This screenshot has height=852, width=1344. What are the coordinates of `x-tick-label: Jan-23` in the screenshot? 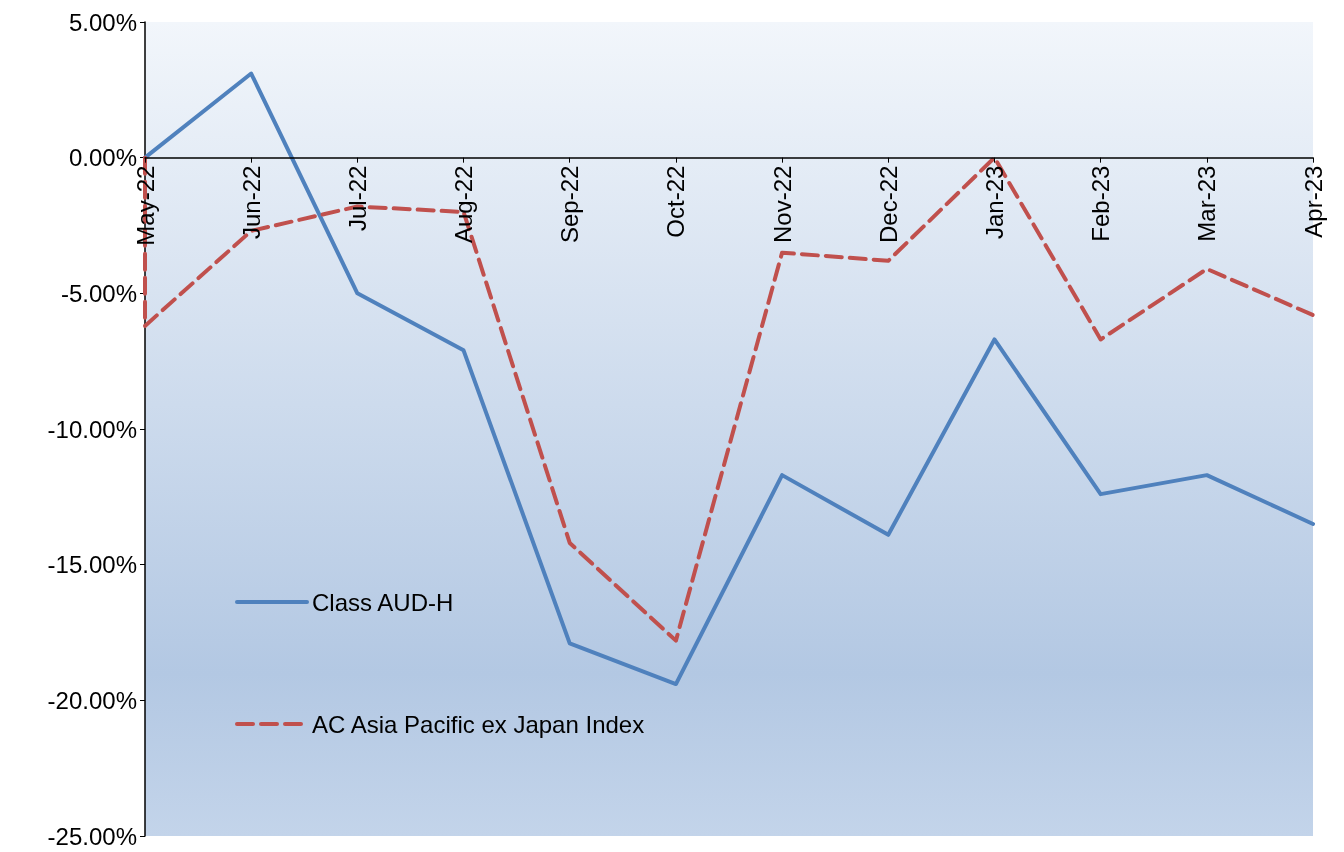 It's located at (994, 202).